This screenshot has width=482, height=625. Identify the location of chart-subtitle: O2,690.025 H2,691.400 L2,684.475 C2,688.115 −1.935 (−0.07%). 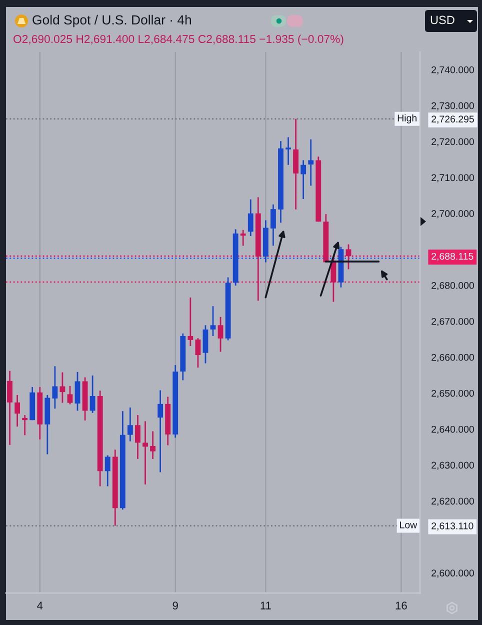
(179, 40).